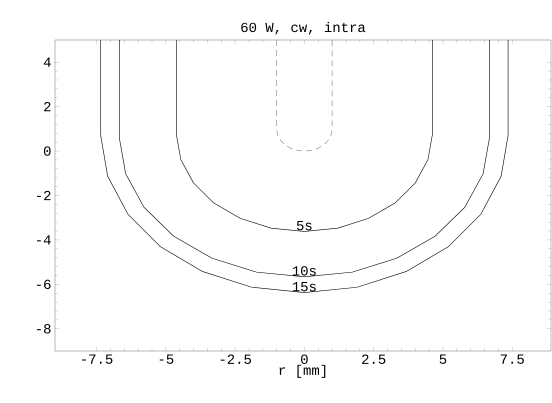 This screenshot has height=403, width=552. I want to click on y-tick-label: 0, so click(47, 151).